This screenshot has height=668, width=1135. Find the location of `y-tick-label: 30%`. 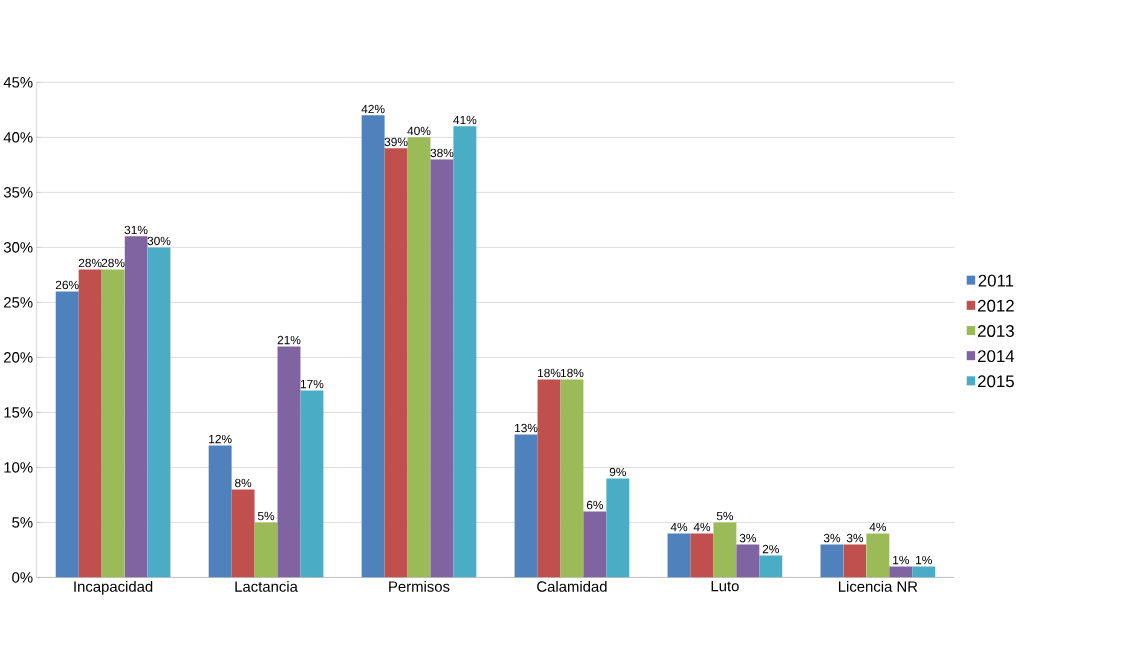

y-tick-label: 30% is located at coordinates (18, 247).